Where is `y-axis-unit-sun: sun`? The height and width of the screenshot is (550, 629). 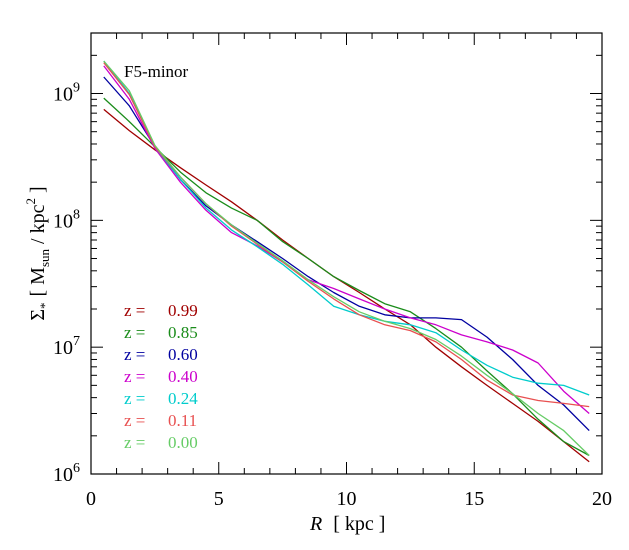
y-axis-unit-sun: sun is located at coordinates (44, 257).